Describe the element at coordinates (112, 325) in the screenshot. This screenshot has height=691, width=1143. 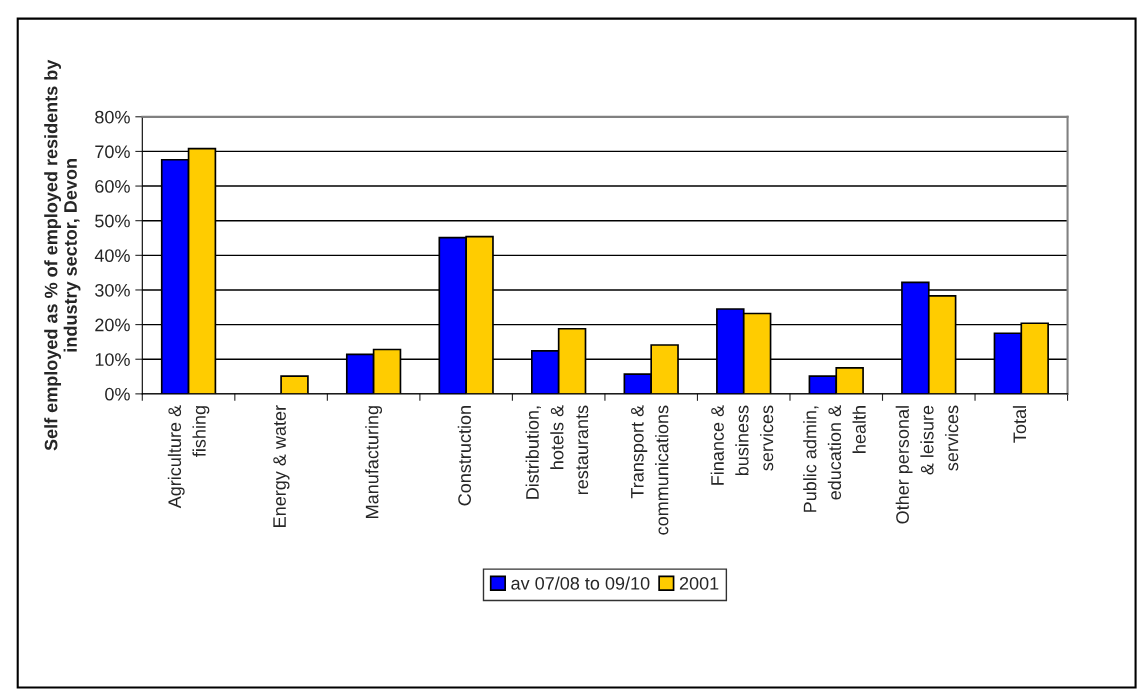
I see `y-tick-label: 20%` at that location.